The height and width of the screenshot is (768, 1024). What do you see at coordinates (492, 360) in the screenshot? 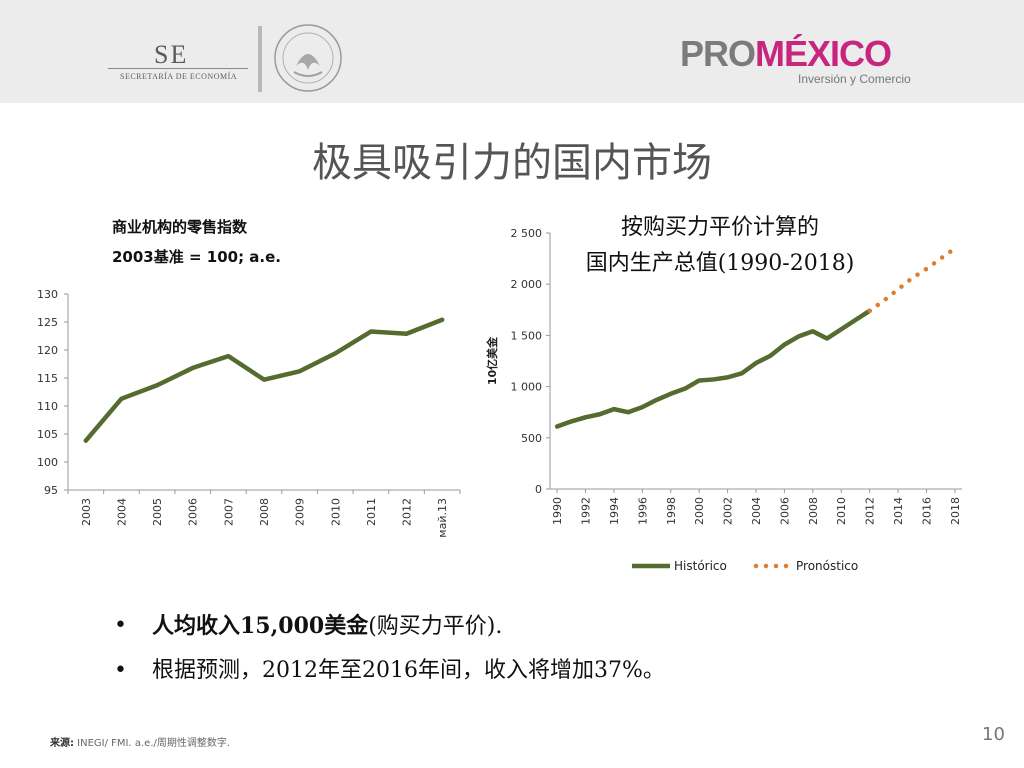
I see `y-axis-label: 10亿美金` at bounding box center [492, 360].